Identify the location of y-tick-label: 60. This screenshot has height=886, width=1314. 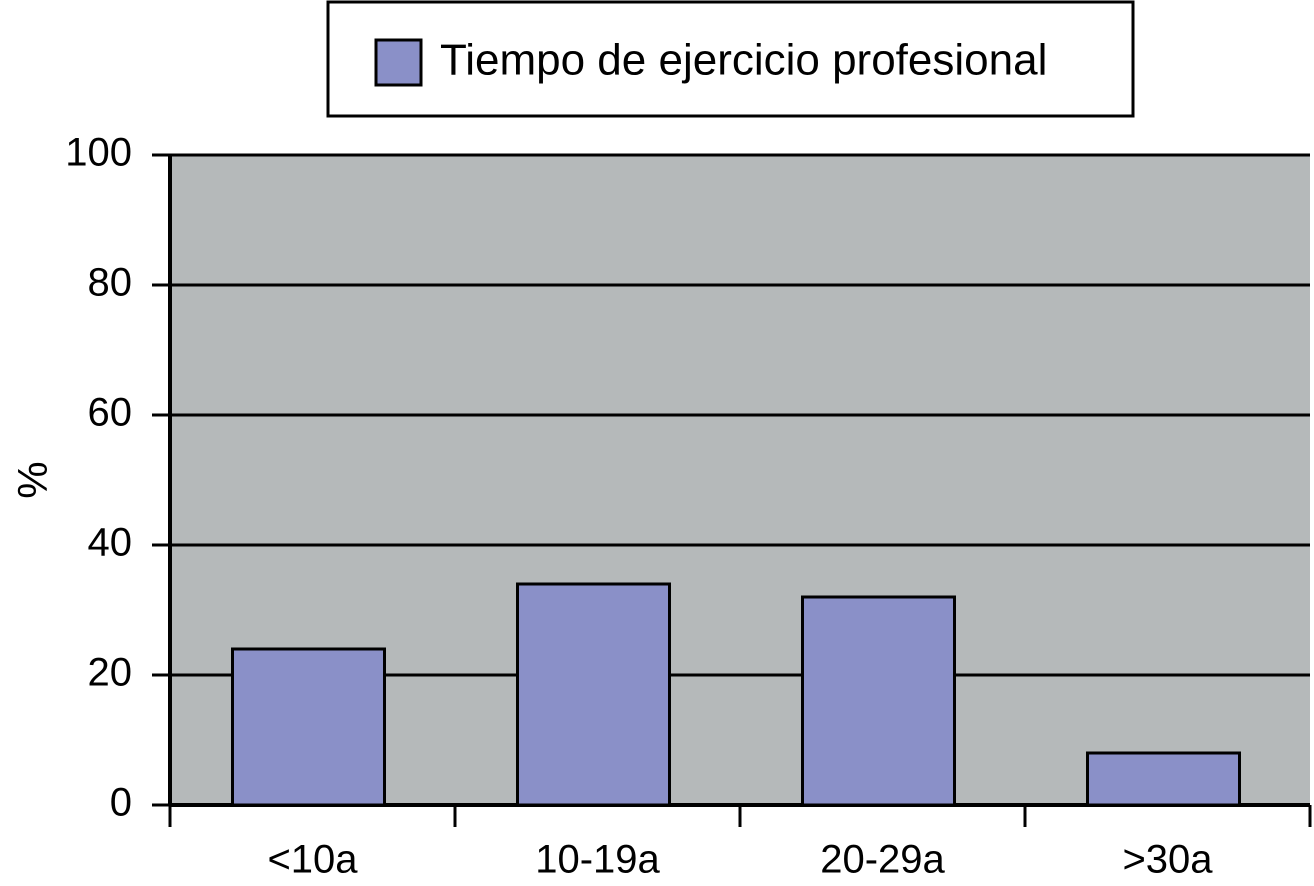
(110, 413).